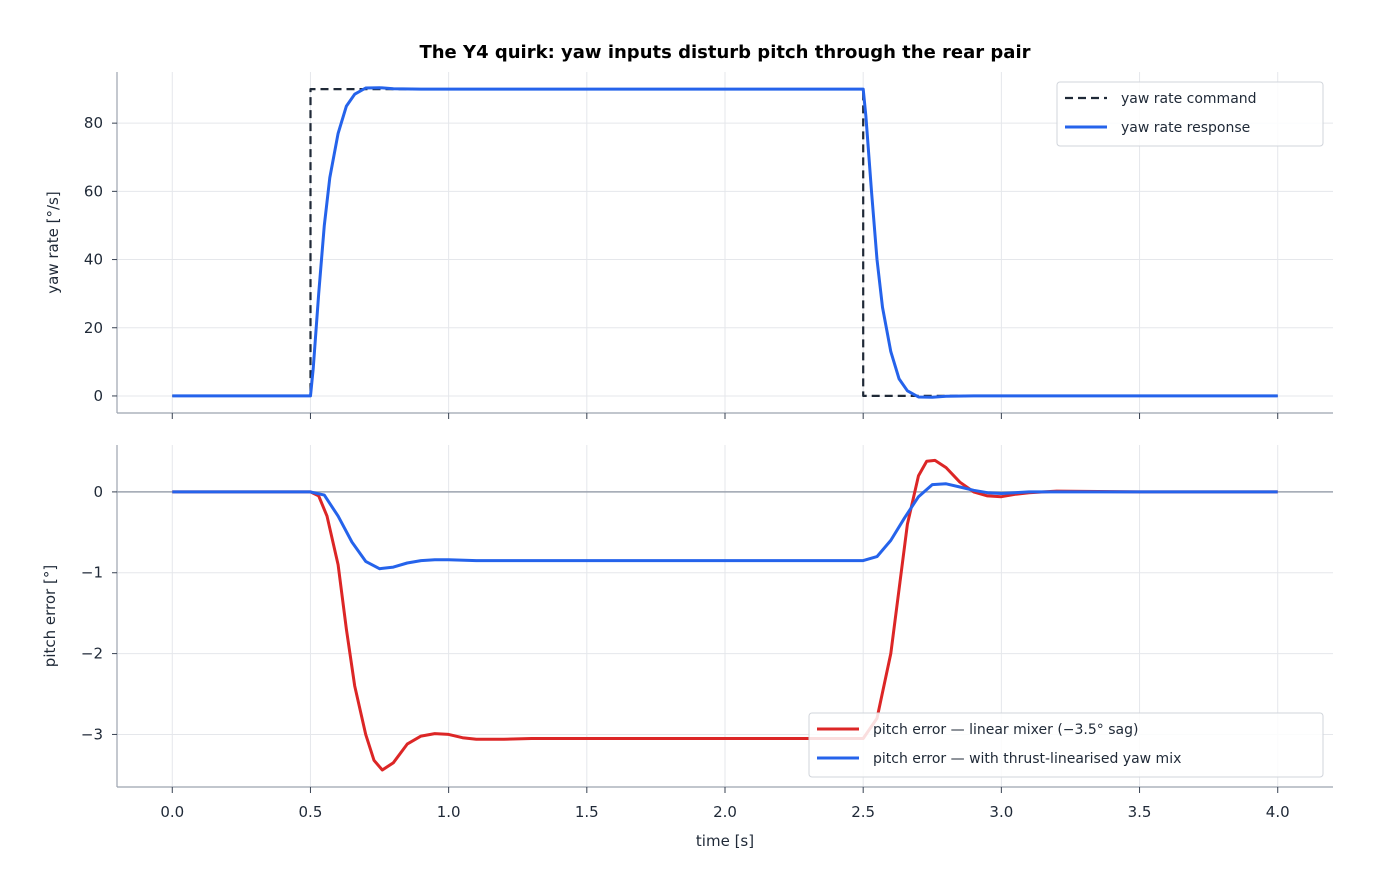 The width and height of the screenshot is (1373, 891). I want to click on x-axis-label: time [s], so click(725, 841).